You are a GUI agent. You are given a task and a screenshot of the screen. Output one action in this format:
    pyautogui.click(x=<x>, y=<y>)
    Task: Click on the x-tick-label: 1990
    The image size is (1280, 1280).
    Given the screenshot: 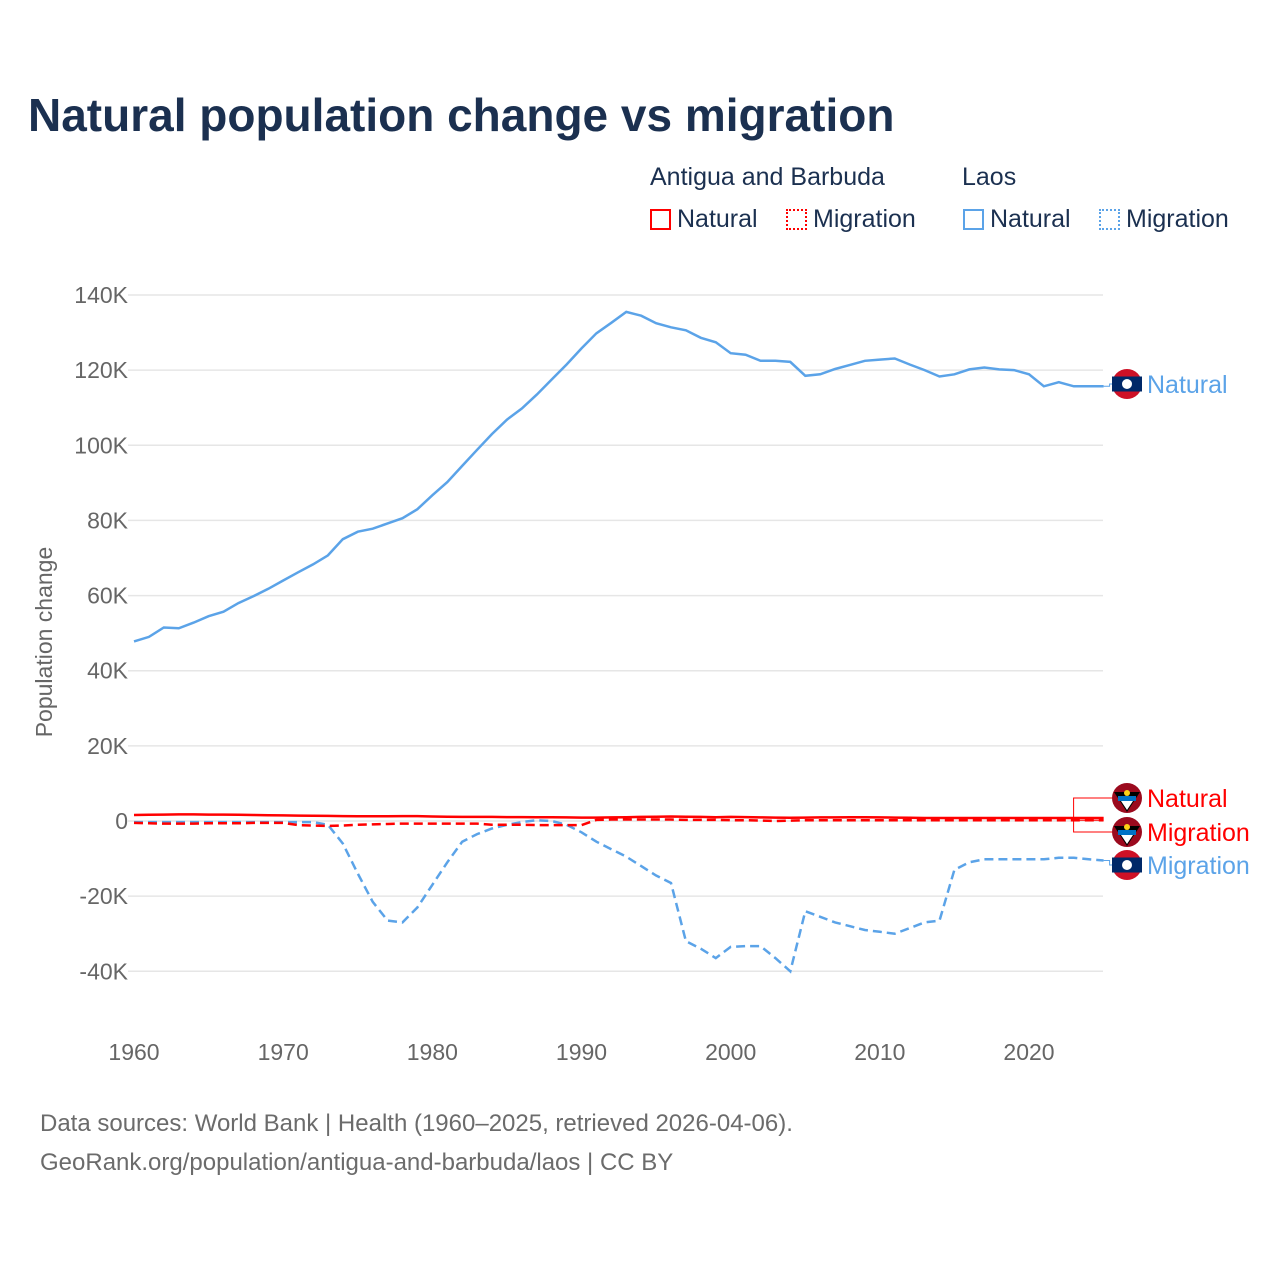 What is the action you would take?
    pyautogui.click(x=581, y=1052)
    